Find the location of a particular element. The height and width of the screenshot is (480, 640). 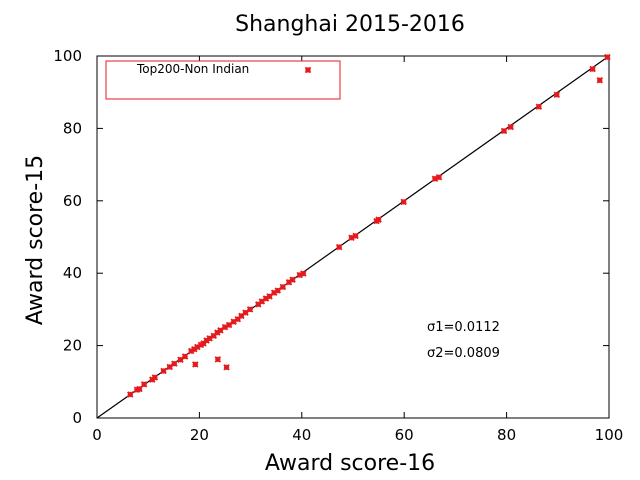

x-axis-label: Award score-16 is located at coordinates (350, 463).